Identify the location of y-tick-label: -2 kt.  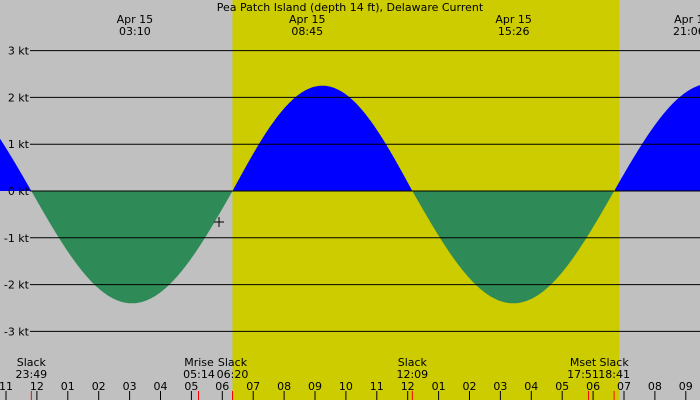
(17, 285).